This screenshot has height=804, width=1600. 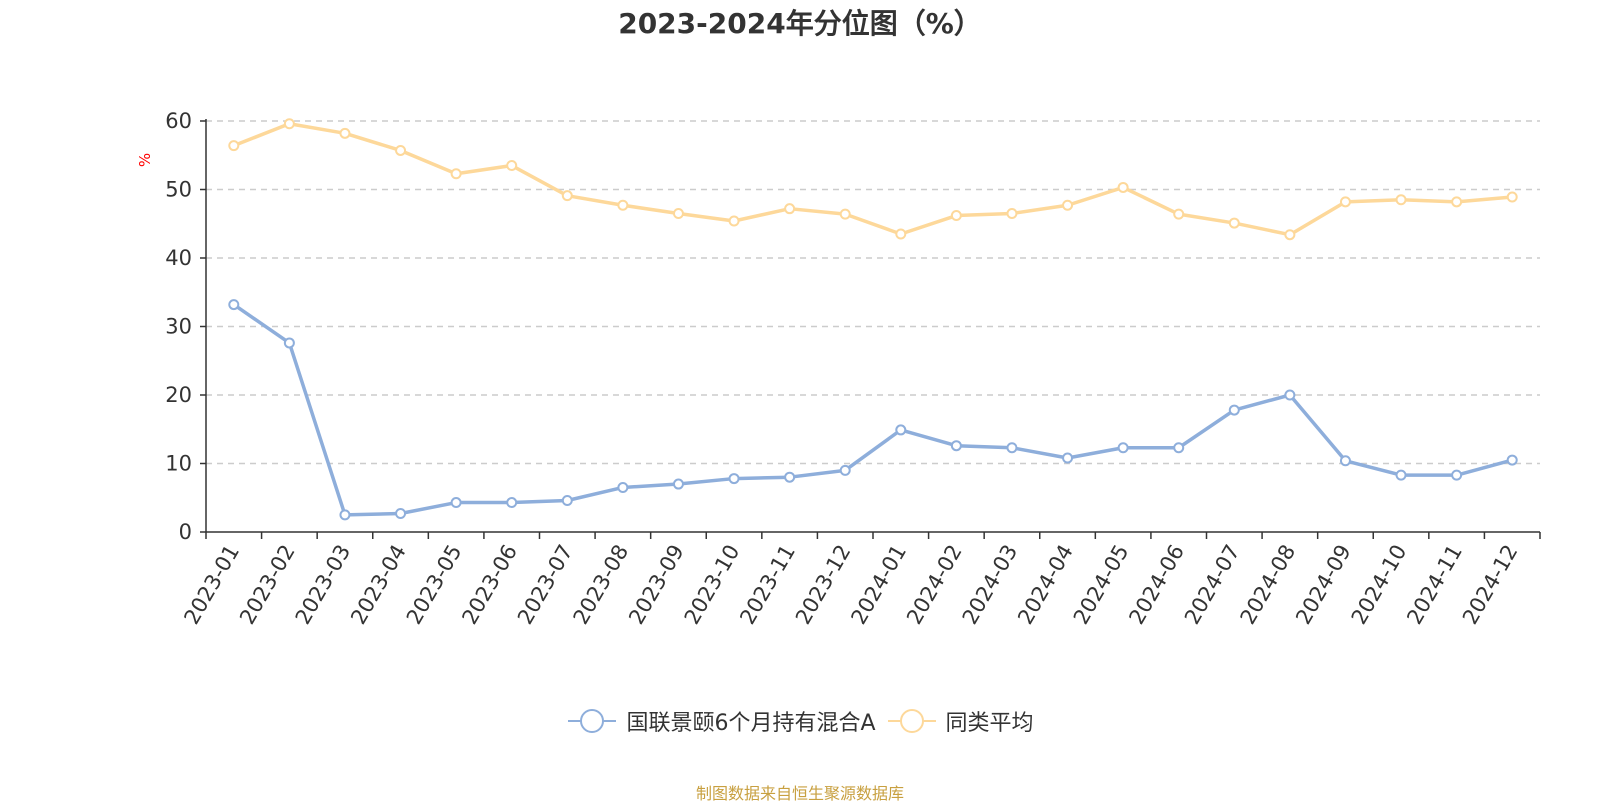 What do you see at coordinates (178, 395) in the screenshot?
I see `y-tick-label: 20` at bounding box center [178, 395].